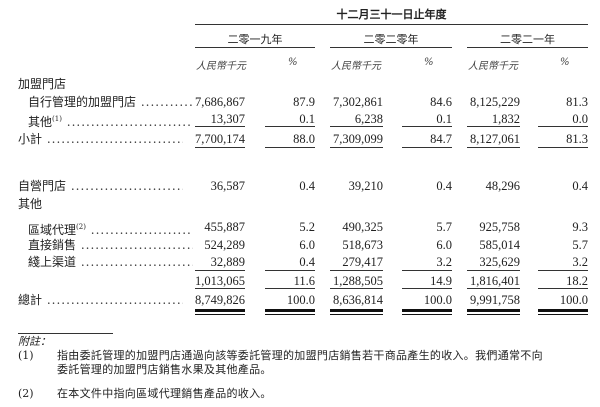  I want to click on row-label-text: 自營門店, so click(42, 186).